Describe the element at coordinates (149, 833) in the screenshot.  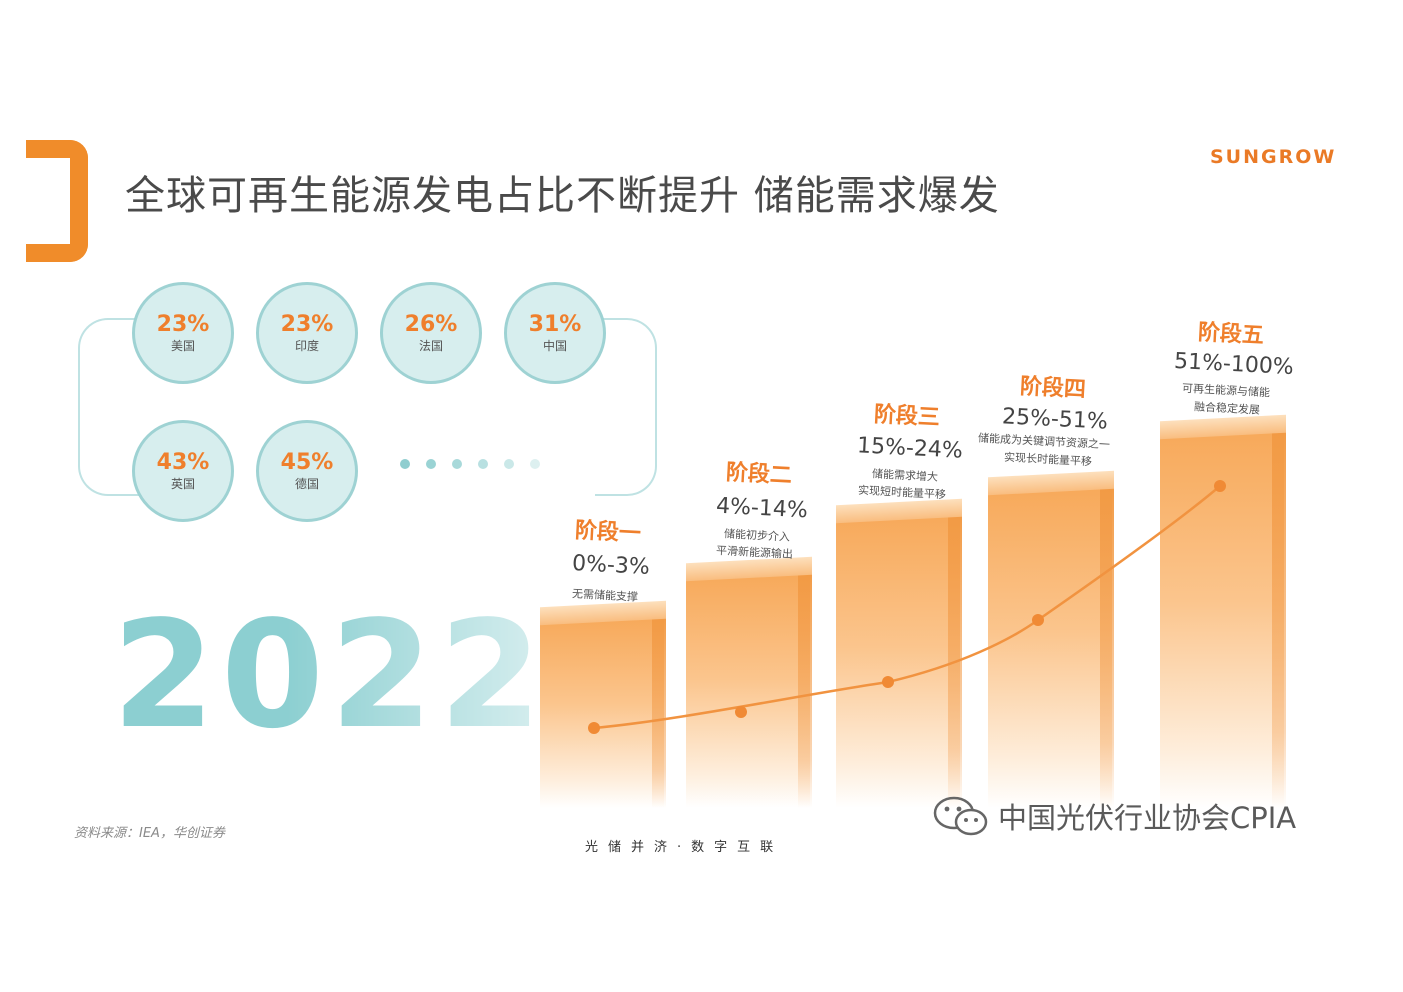
I see `data-source-note: 资料来源：IEA，华创证券` at that location.